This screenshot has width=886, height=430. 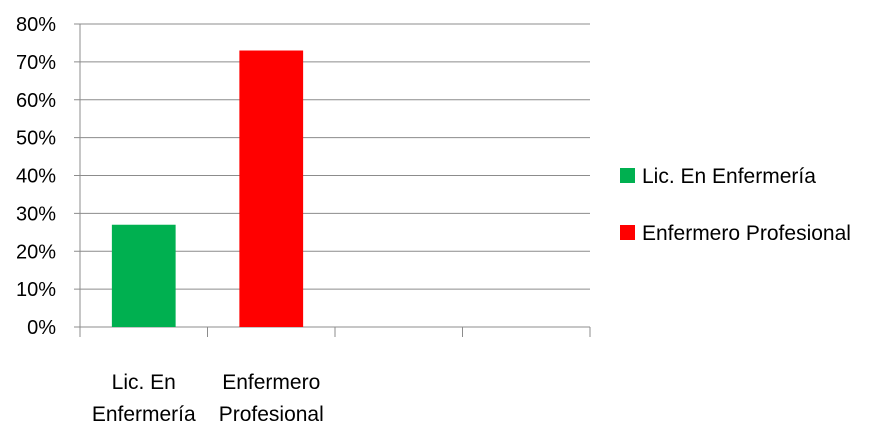 I want to click on y-tick-label: 10%, so click(x=36, y=290).